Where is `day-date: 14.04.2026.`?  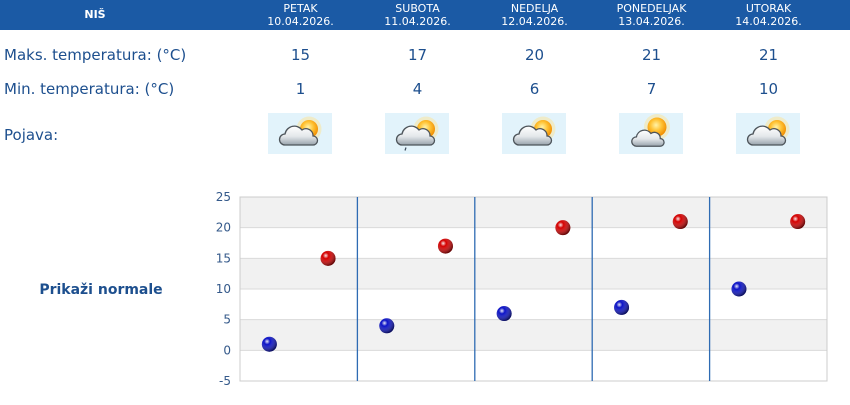
day-date: 14.04.2026. is located at coordinates (768, 21).